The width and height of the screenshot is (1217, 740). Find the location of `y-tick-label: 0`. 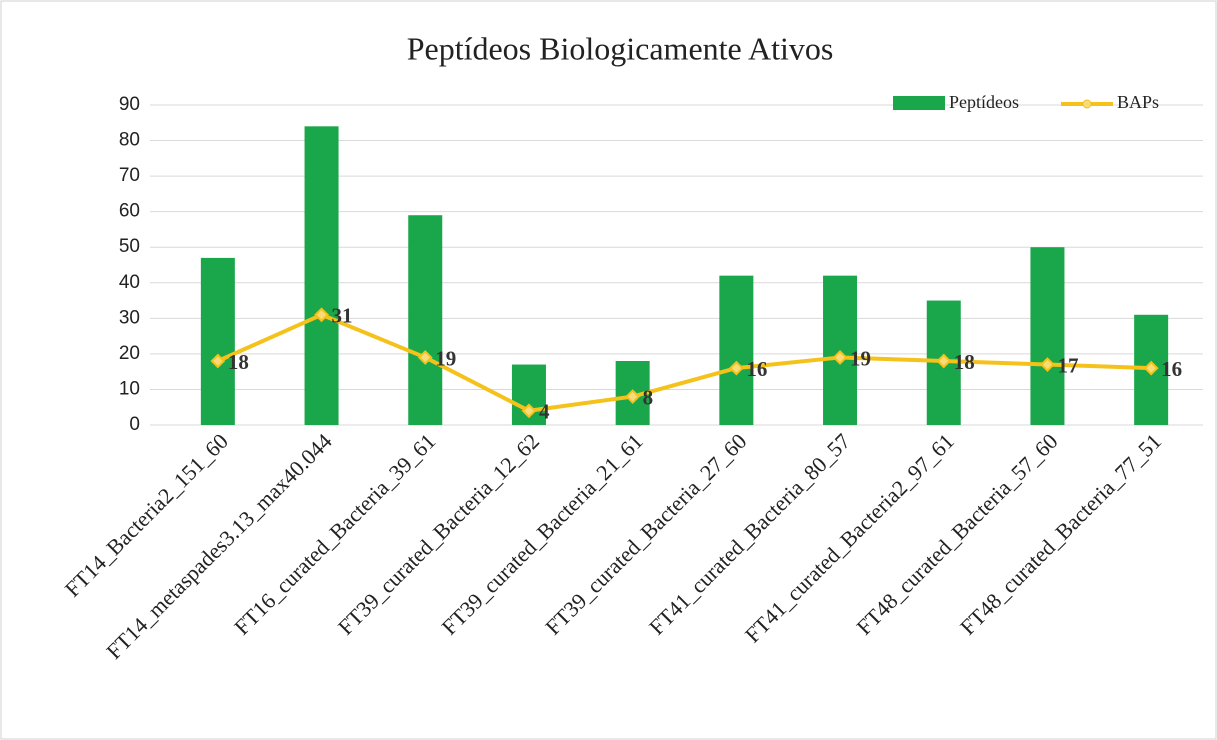

y-tick-label: 0 is located at coordinates (134, 424).